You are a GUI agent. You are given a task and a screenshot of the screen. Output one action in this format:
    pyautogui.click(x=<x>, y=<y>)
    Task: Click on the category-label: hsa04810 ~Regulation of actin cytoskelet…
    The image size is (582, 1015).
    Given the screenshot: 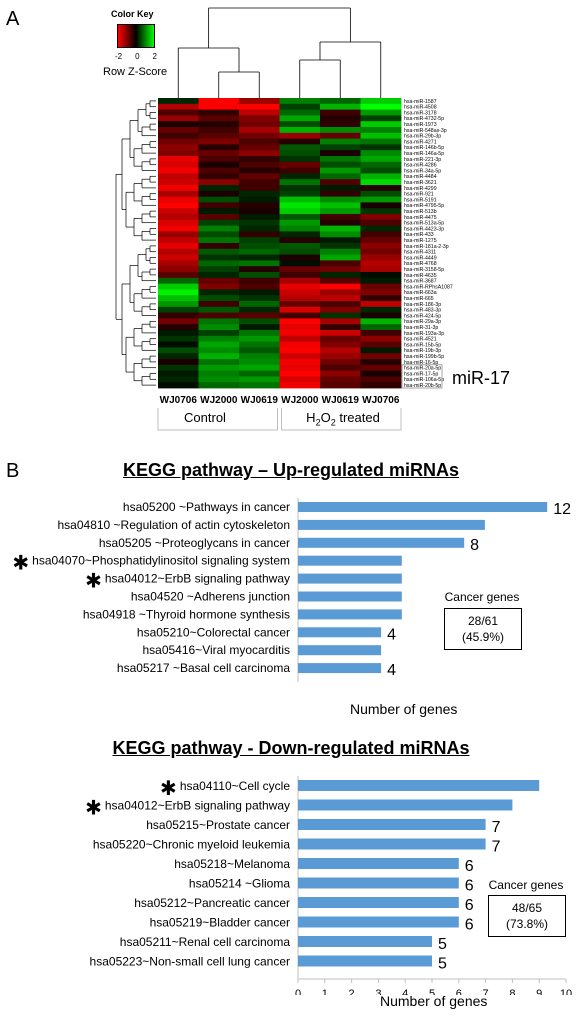 What is the action you would take?
    pyautogui.click(x=174, y=525)
    